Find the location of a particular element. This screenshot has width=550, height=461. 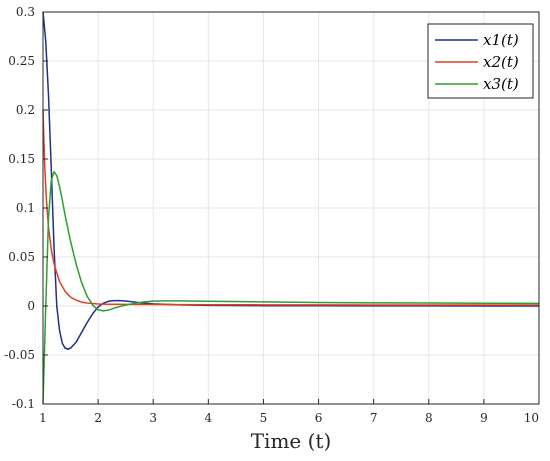

x-tick-label: 8 is located at coordinates (429, 418).